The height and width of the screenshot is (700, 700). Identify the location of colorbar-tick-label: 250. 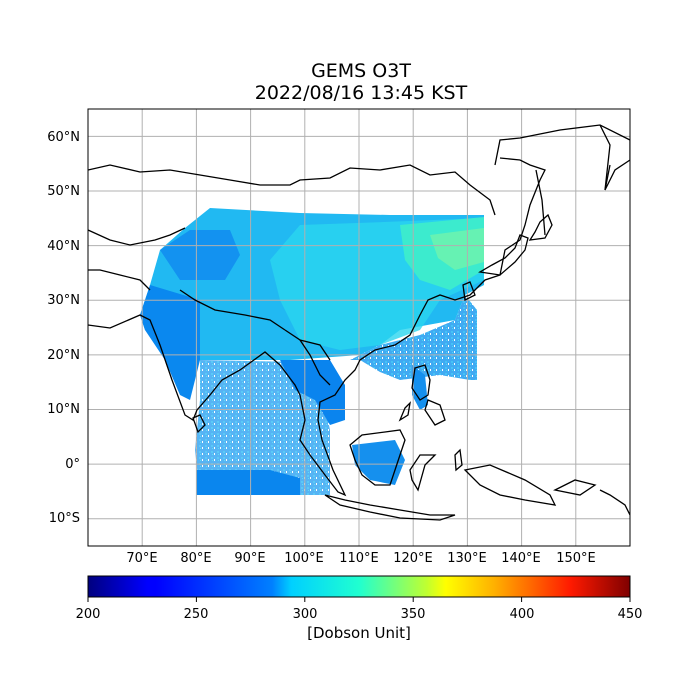
(196, 614).